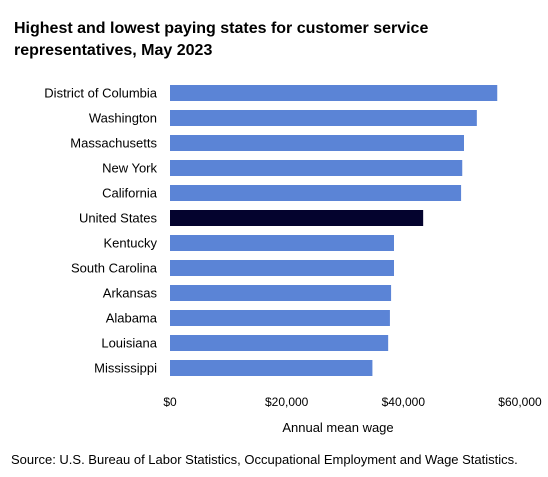  What do you see at coordinates (337, 427) in the screenshot?
I see `x-axis-label: Annual mean wage` at bounding box center [337, 427].